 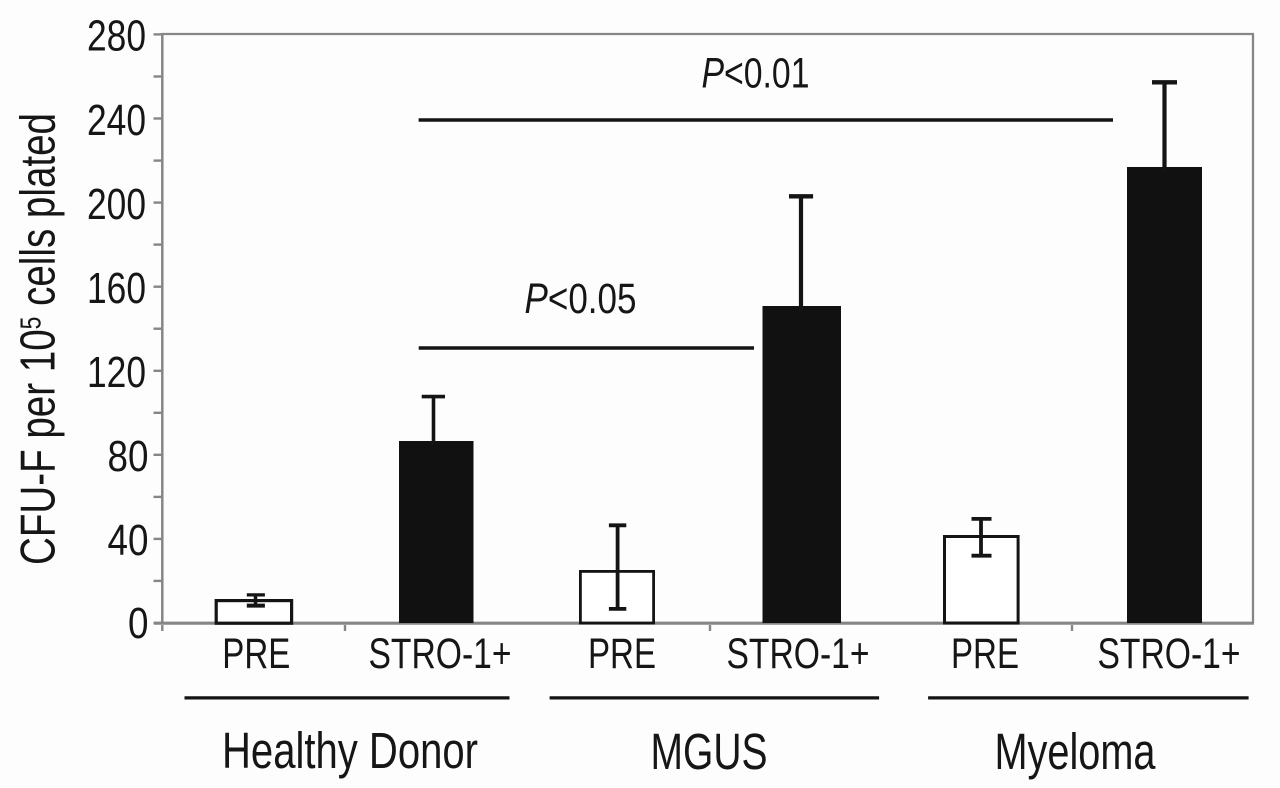 What do you see at coordinates (116, 204) in the screenshot?
I see `svg-text: 200` at bounding box center [116, 204].